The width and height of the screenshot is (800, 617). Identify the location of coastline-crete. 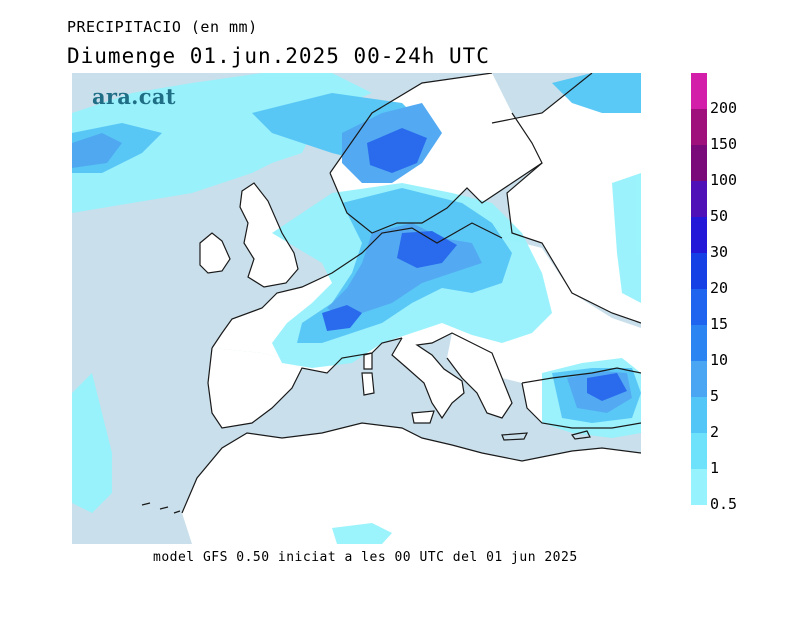
(515, 436).